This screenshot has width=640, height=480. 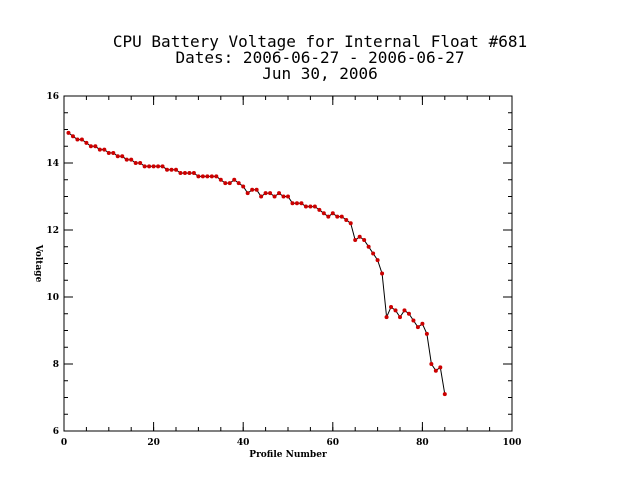 What do you see at coordinates (52, 97) in the screenshot?
I see `y-tick-label: 16` at bounding box center [52, 97].